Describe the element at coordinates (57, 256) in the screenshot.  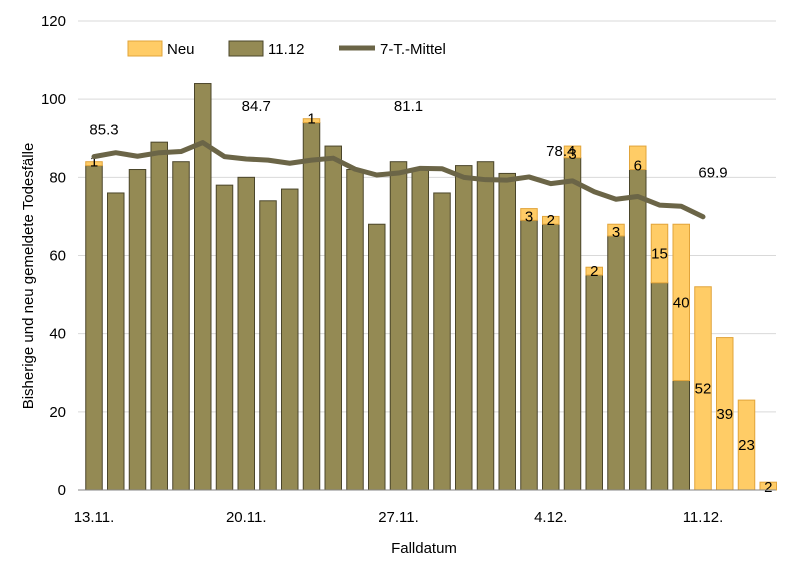
I see `y-tick-60: 60` at that location.